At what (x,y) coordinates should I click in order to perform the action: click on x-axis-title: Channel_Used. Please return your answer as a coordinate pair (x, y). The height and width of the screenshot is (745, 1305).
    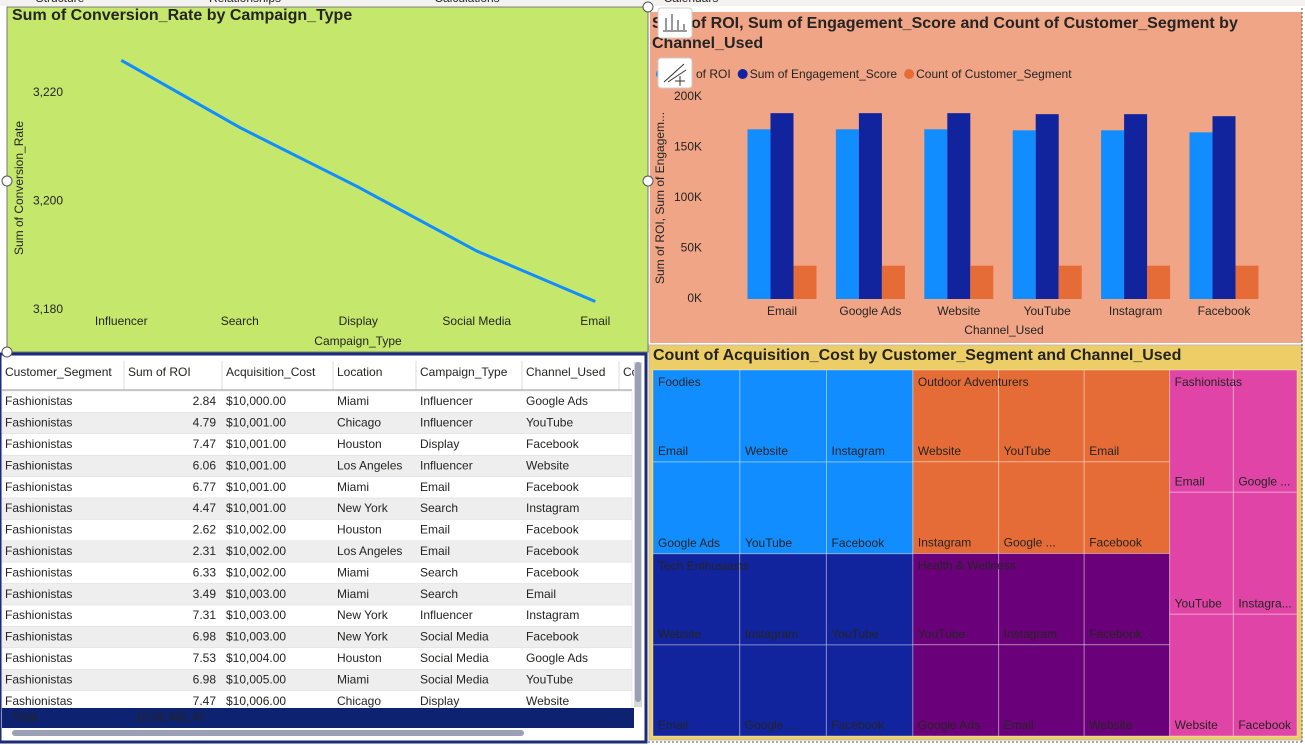
    Looking at the image, I should click on (1003, 330).